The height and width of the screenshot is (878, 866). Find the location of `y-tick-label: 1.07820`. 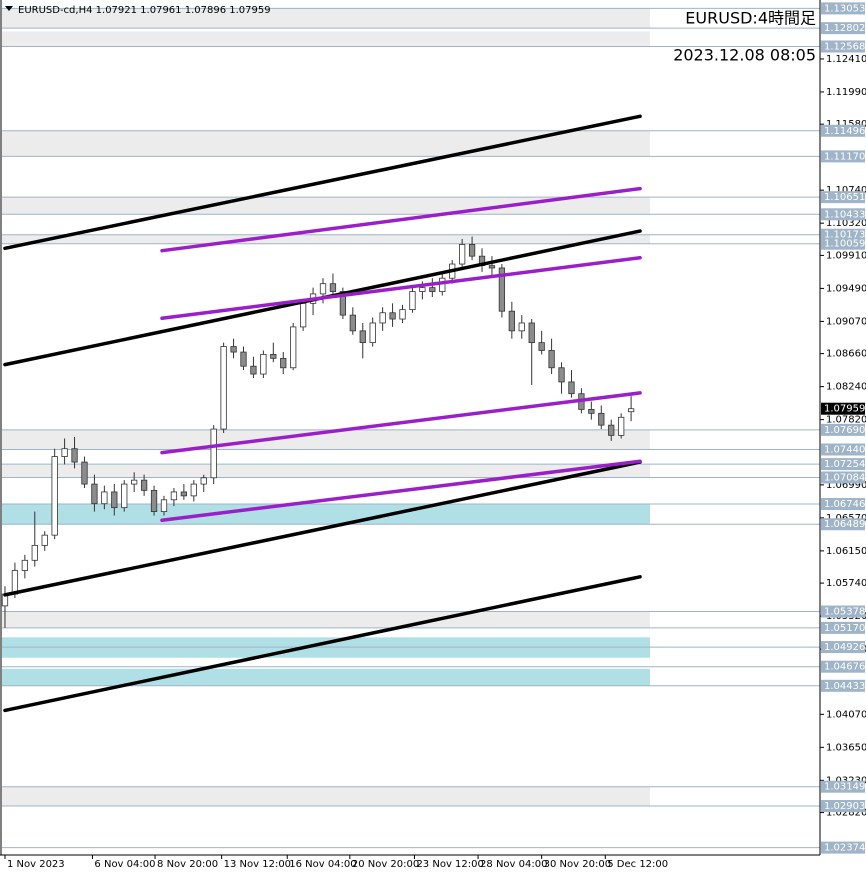

y-tick-label: 1.07820 is located at coordinates (846, 420).